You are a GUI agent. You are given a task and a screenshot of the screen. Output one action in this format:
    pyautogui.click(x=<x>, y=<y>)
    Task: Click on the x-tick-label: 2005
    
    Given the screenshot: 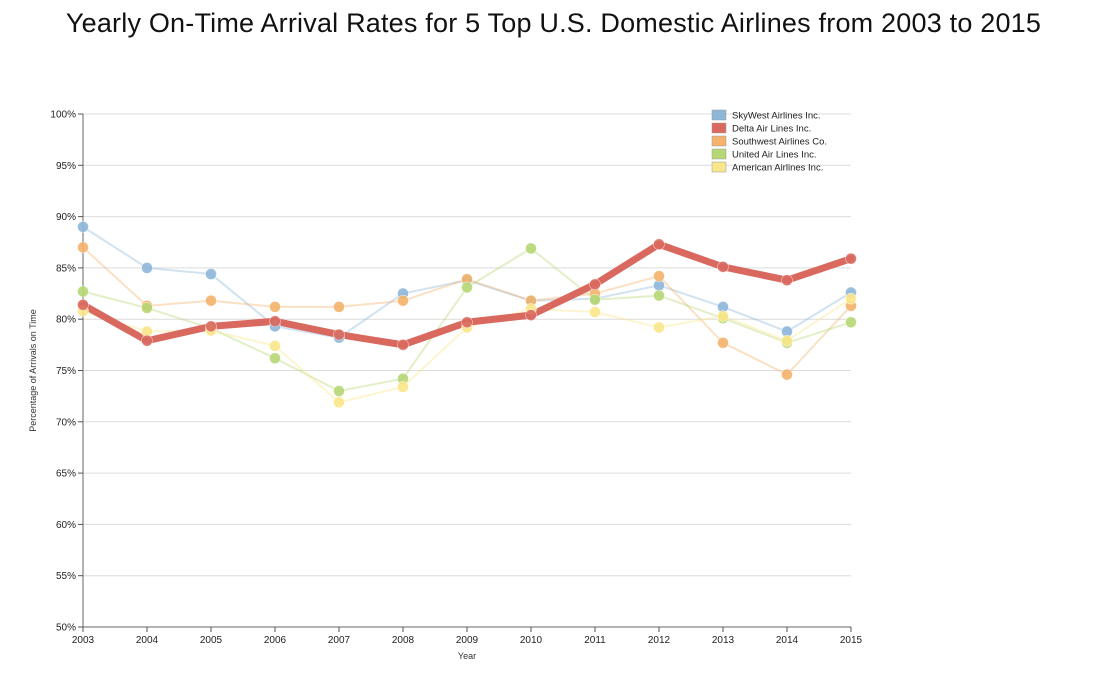 What is the action you would take?
    pyautogui.click(x=211, y=640)
    